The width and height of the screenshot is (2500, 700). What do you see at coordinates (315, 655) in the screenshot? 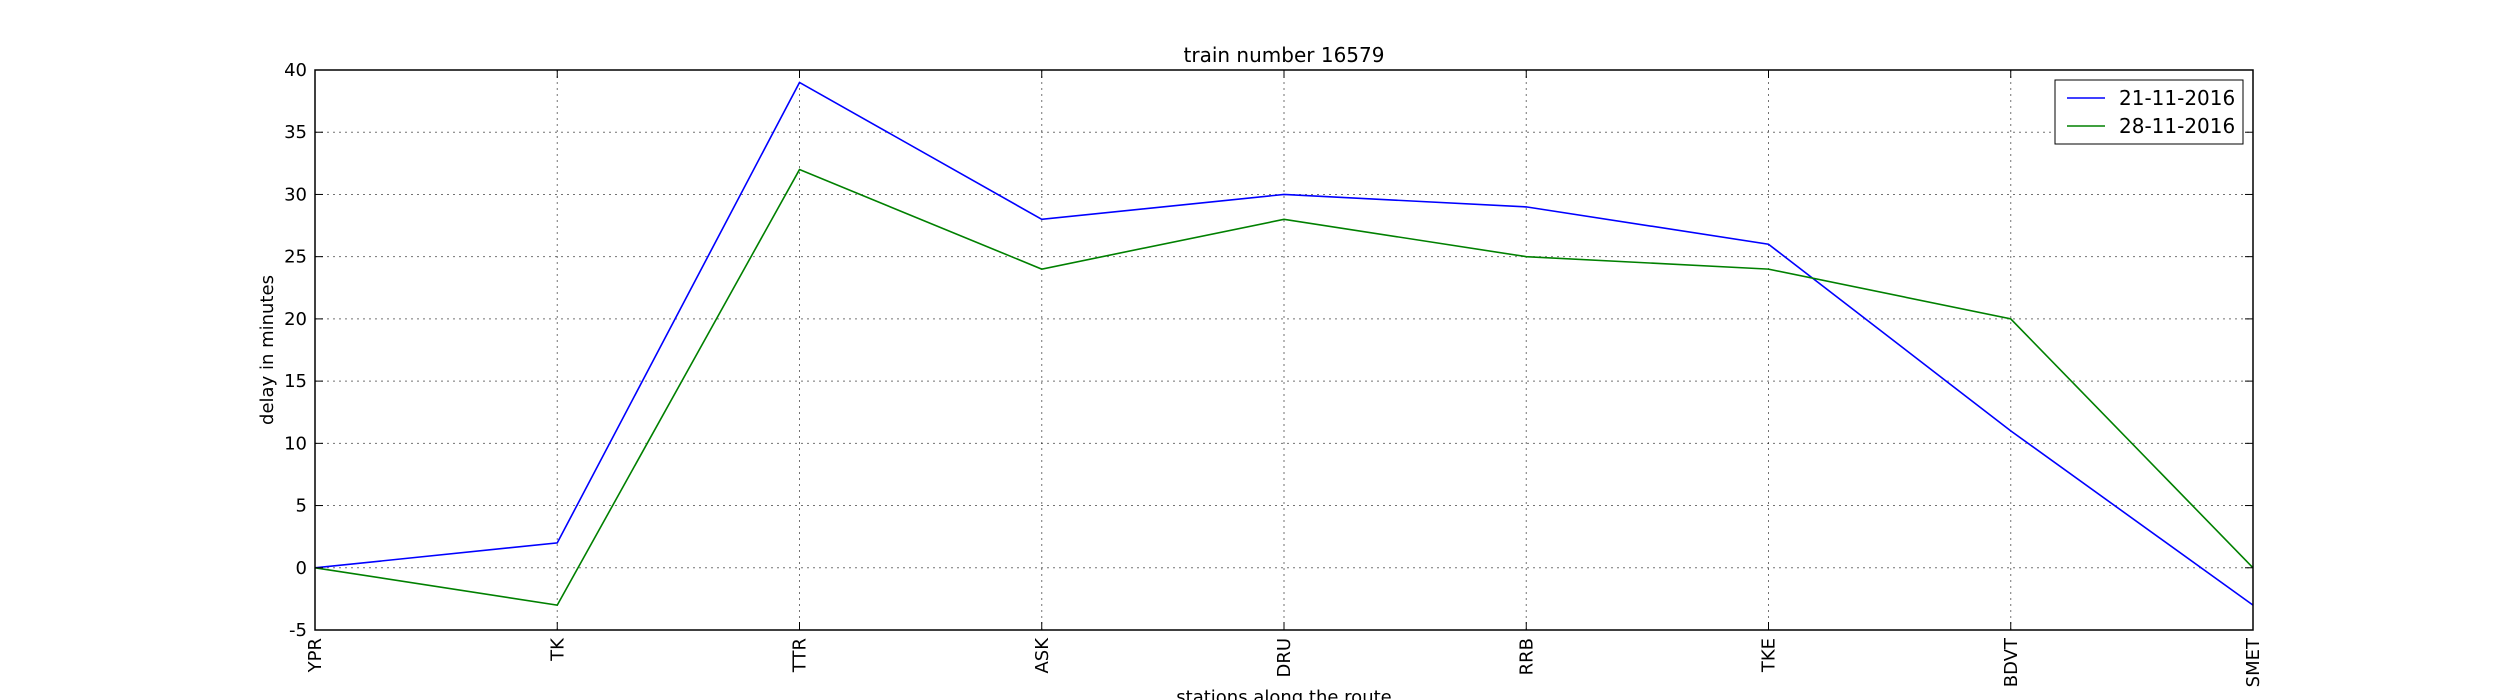
I see `x-tick-label: YPR` at bounding box center [315, 655].